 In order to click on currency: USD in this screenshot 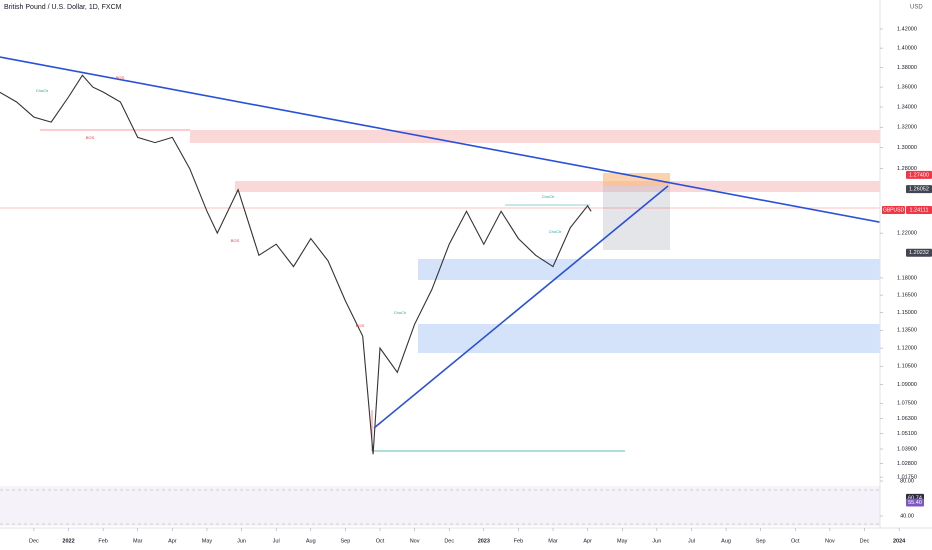, I will do `click(916, 8)`.